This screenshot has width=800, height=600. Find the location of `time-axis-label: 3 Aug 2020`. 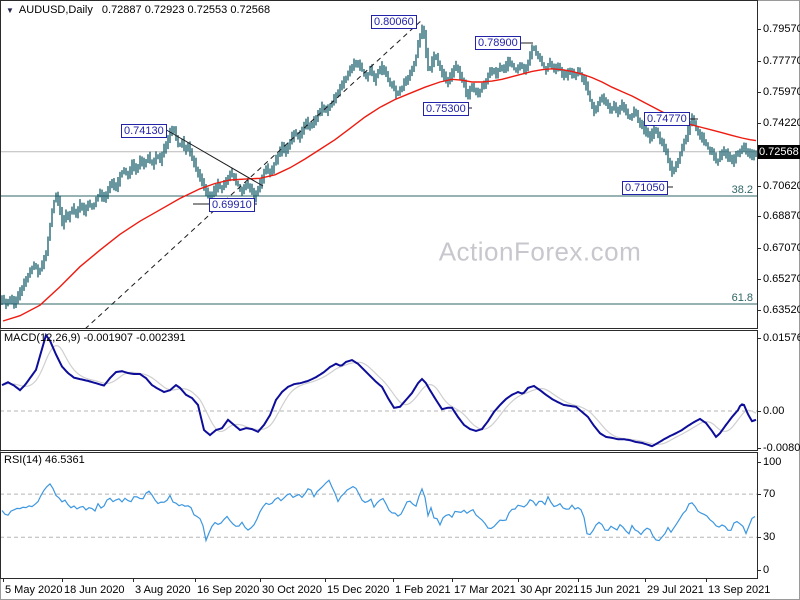

time-axis-label: 3 Aug 2020 is located at coordinates (163, 590).